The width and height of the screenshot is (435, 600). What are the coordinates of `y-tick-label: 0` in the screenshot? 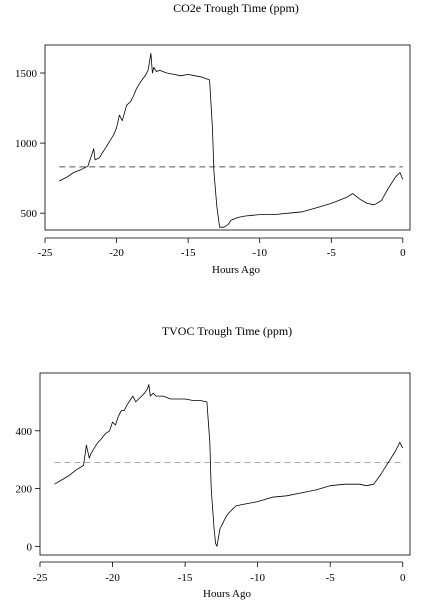 It's located at (30, 547).